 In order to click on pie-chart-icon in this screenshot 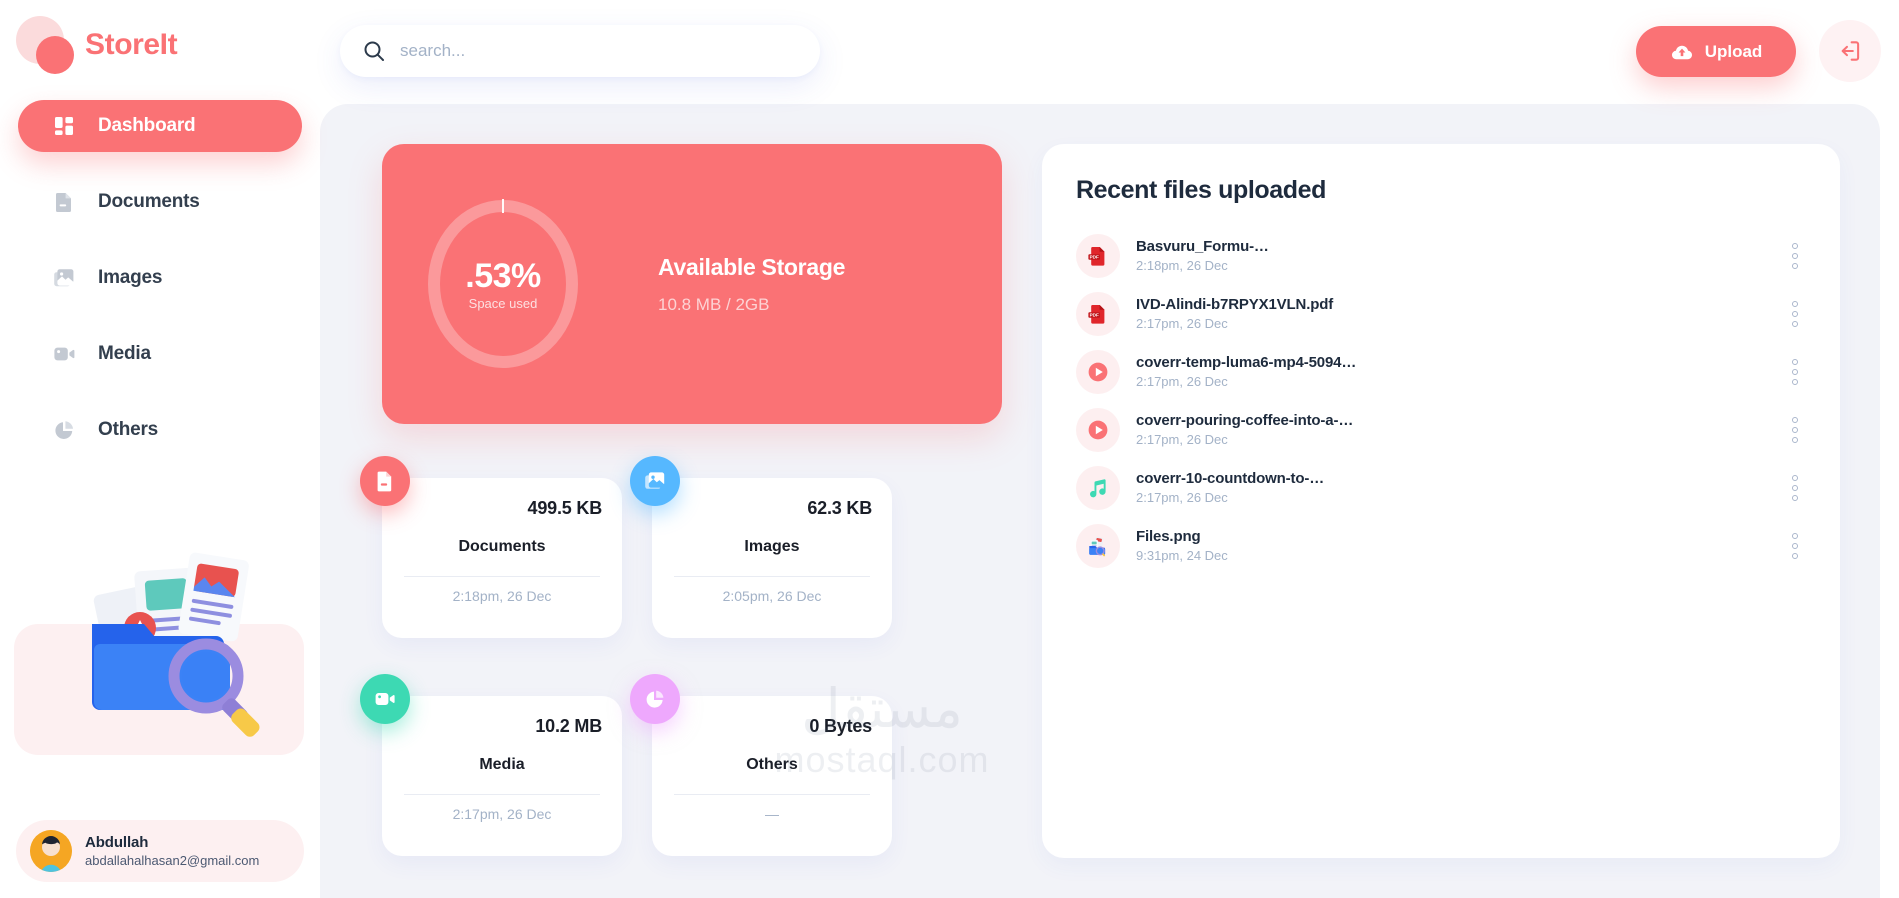, I will do `click(655, 699)`.